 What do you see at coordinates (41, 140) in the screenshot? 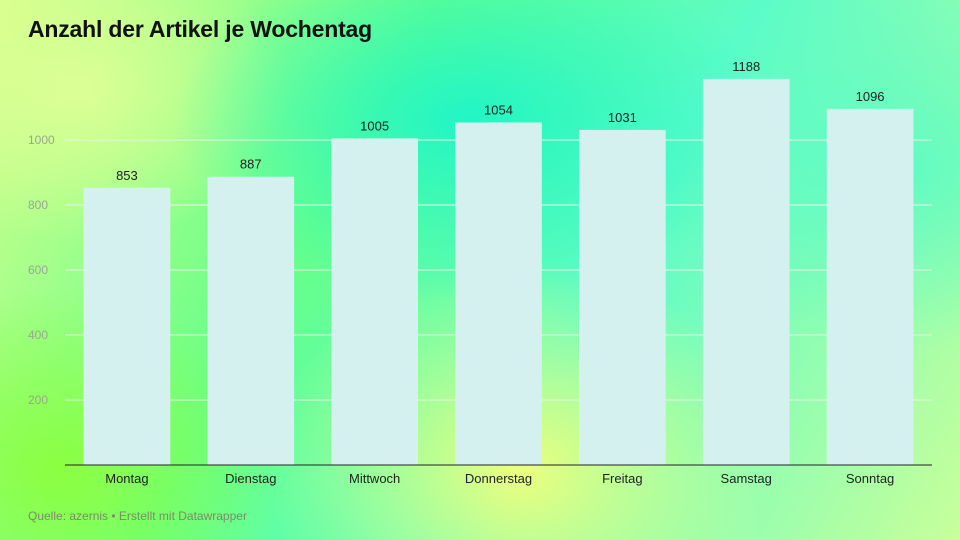
I see `y-tick-label: 1000` at bounding box center [41, 140].